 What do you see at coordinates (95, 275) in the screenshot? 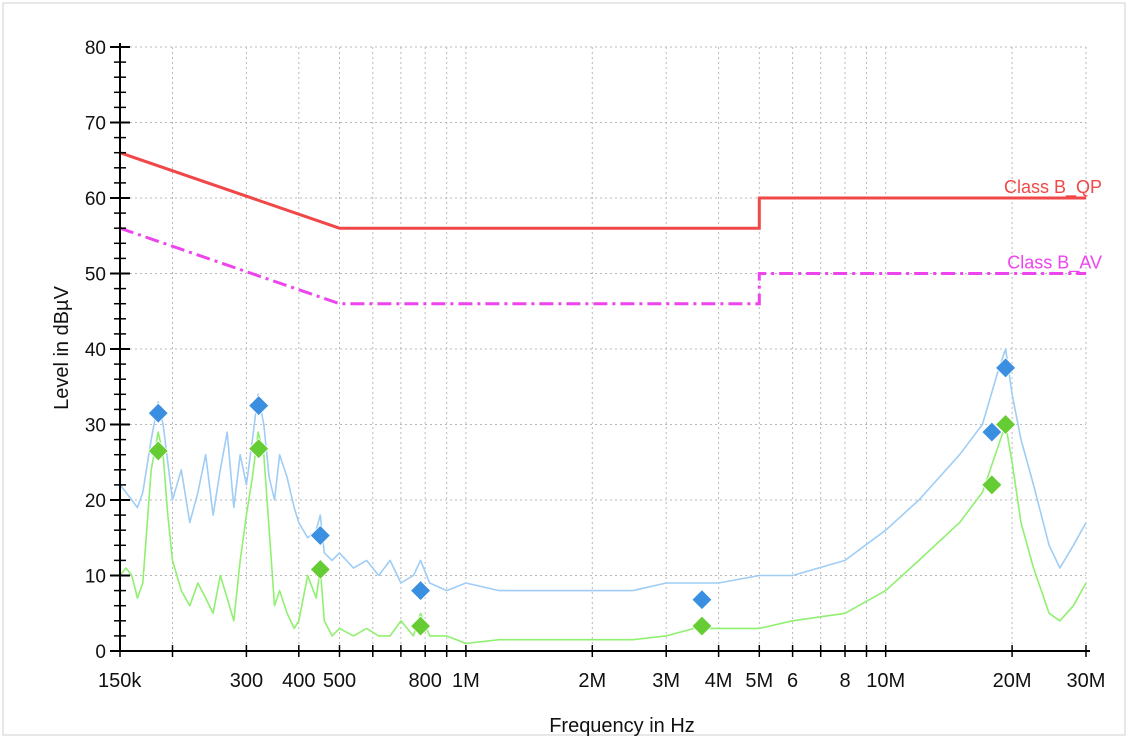
I see `y-tick-label: 50` at bounding box center [95, 275].